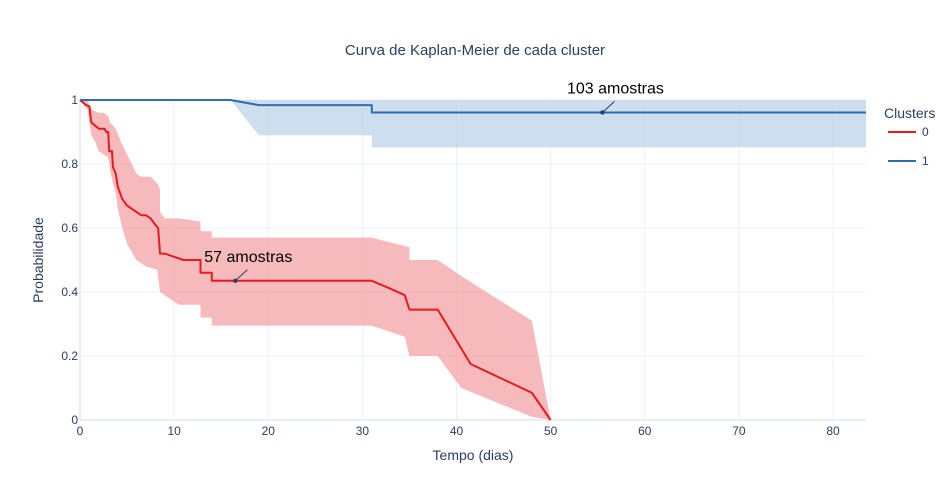 The image size is (950, 500). Describe the element at coordinates (38, 260) in the screenshot. I see `y-axis-title: Probabilidade` at that location.